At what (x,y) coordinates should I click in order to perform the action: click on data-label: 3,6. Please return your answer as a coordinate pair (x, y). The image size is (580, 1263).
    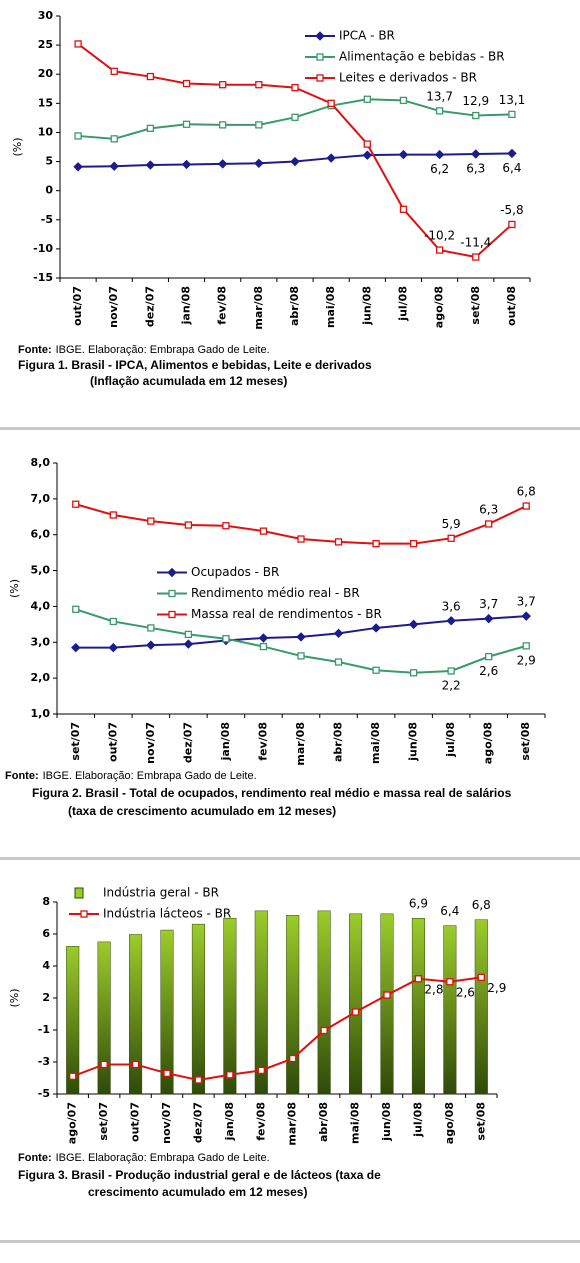
    Looking at the image, I should click on (451, 606).